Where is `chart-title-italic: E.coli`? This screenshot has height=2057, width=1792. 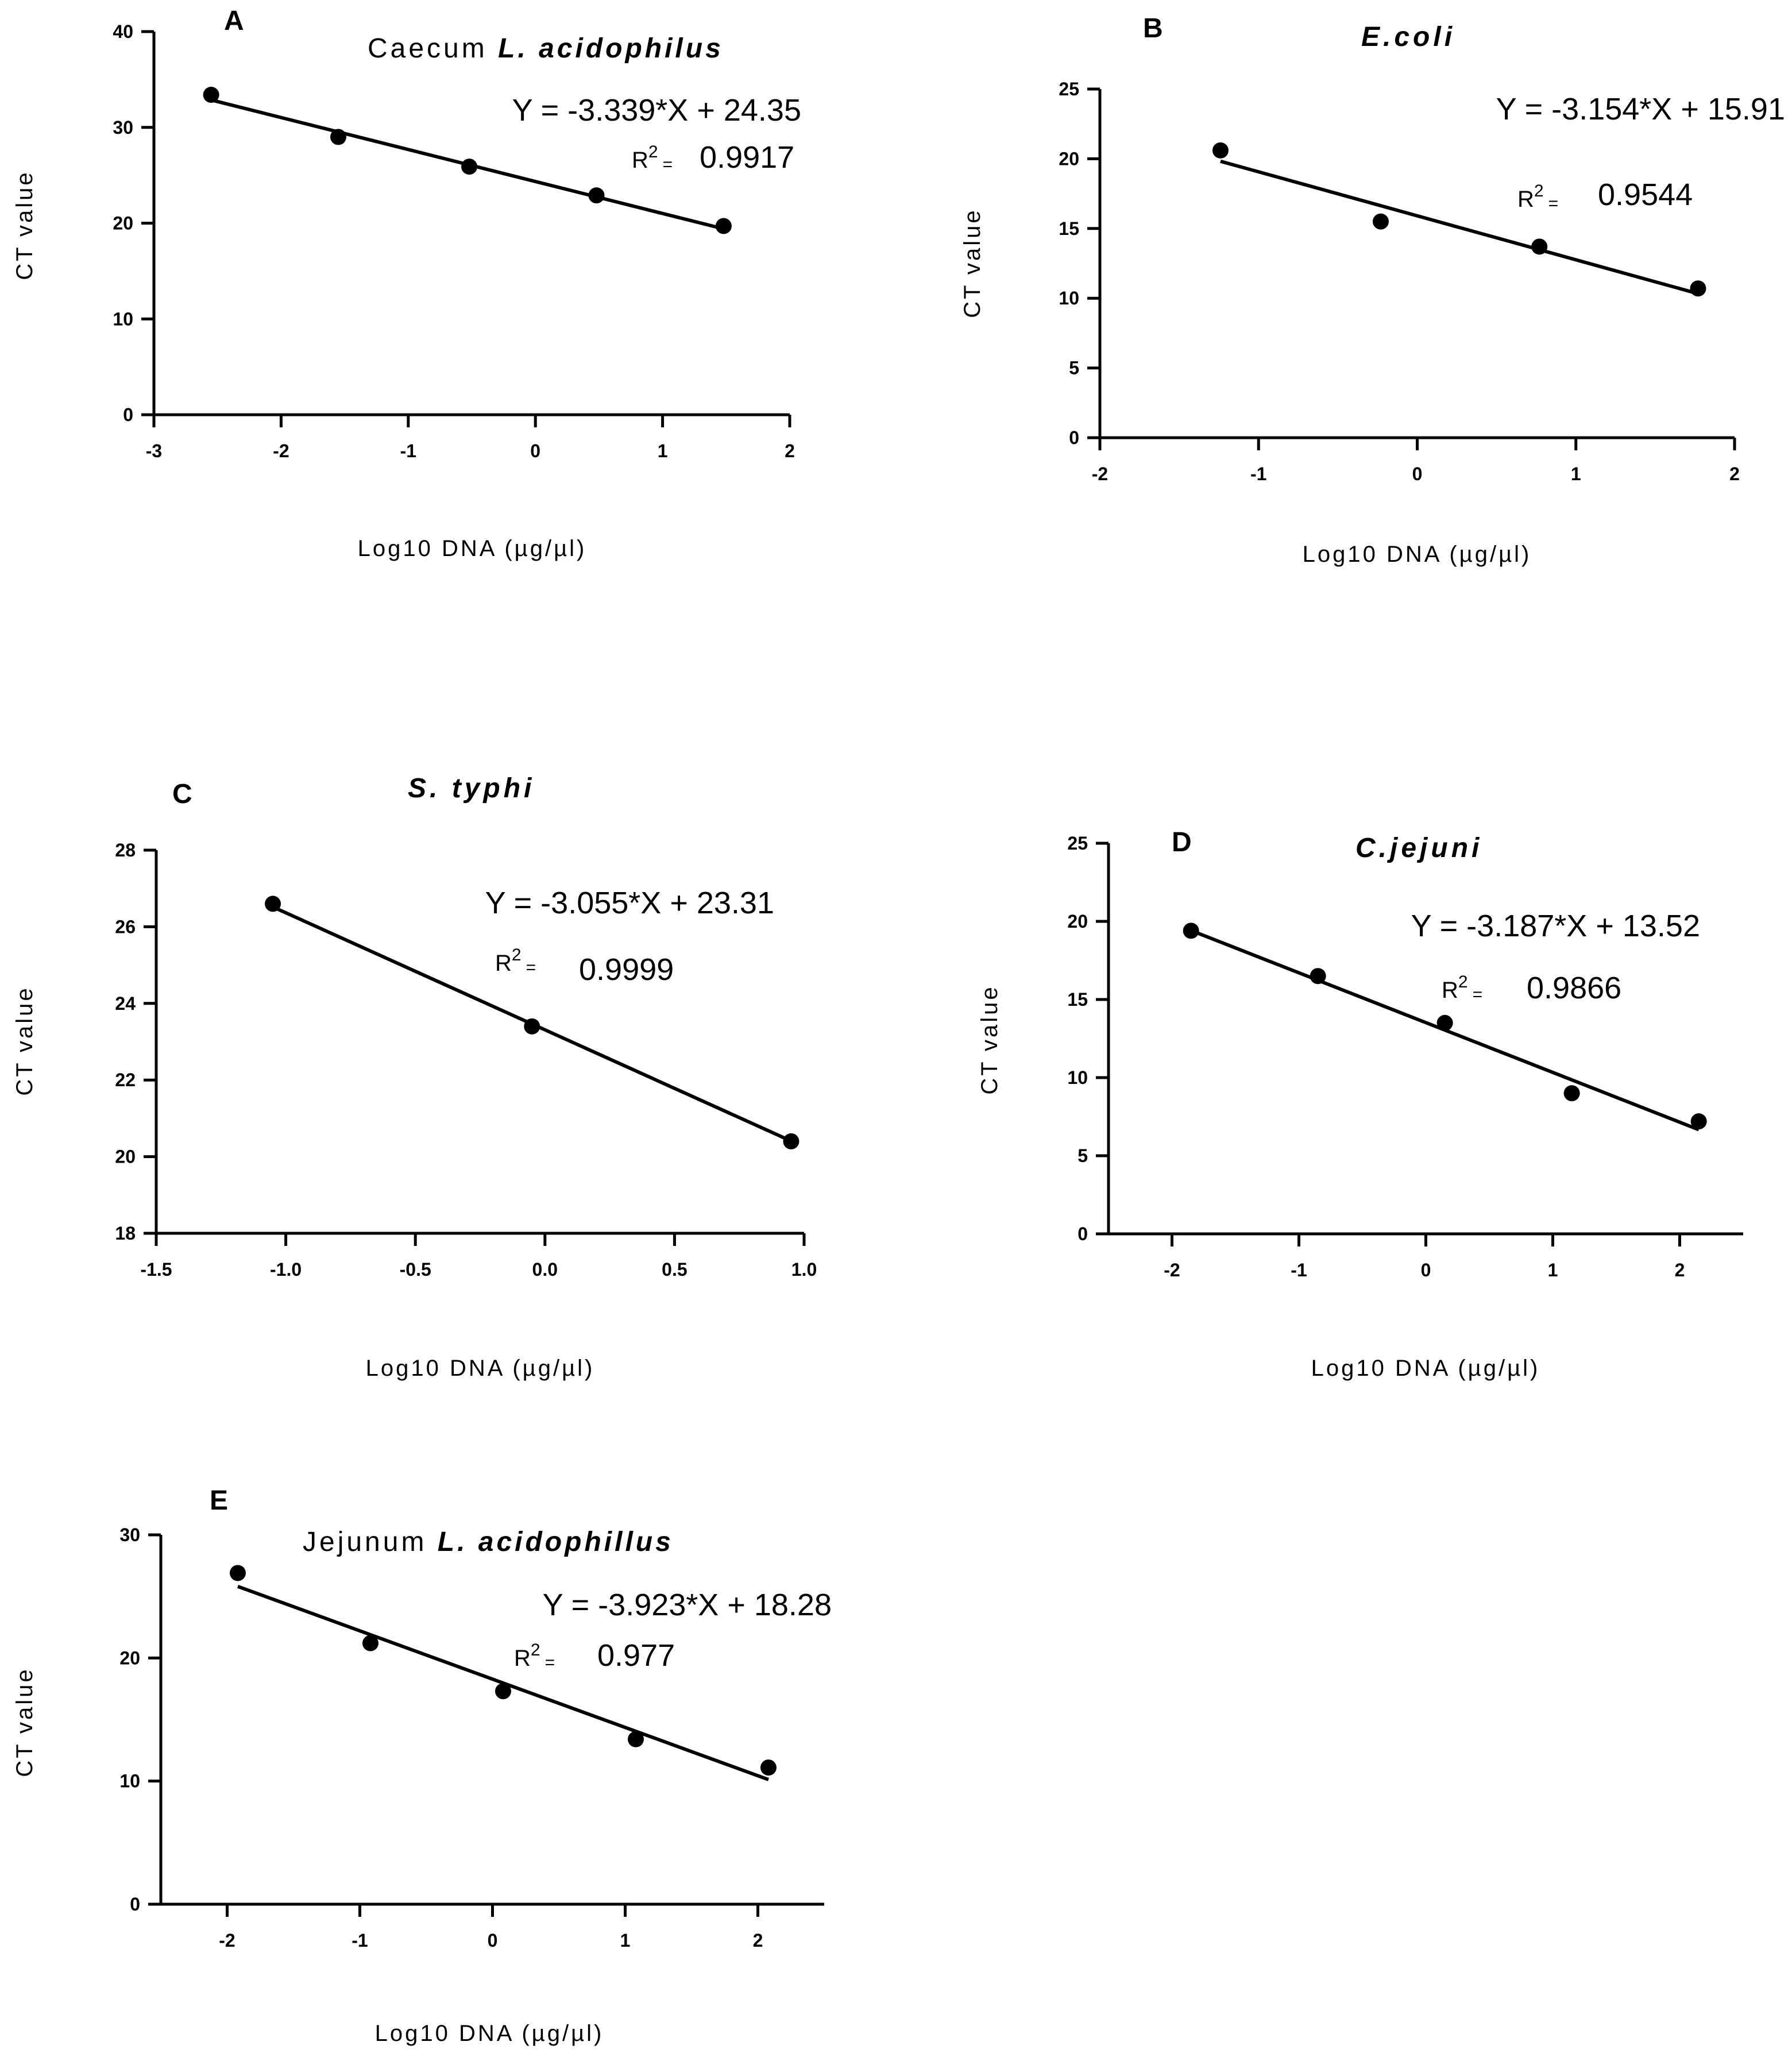 chart-title-italic: E.coli is located at coordinates (1408, 37).